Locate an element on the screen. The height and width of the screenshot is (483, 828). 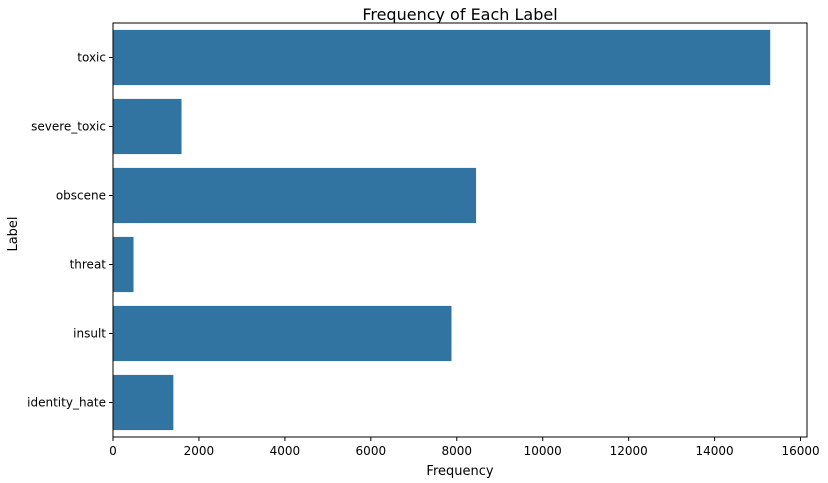
bar-identity_hate is located at coordinates (143, 402).